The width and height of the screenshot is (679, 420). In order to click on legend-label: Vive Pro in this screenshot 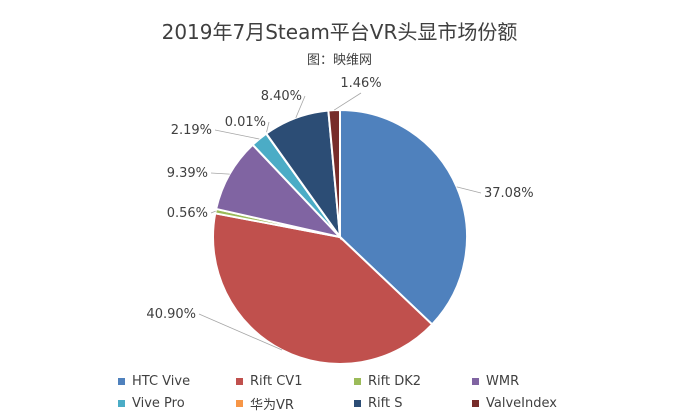, I will do `click(158, 403)`.